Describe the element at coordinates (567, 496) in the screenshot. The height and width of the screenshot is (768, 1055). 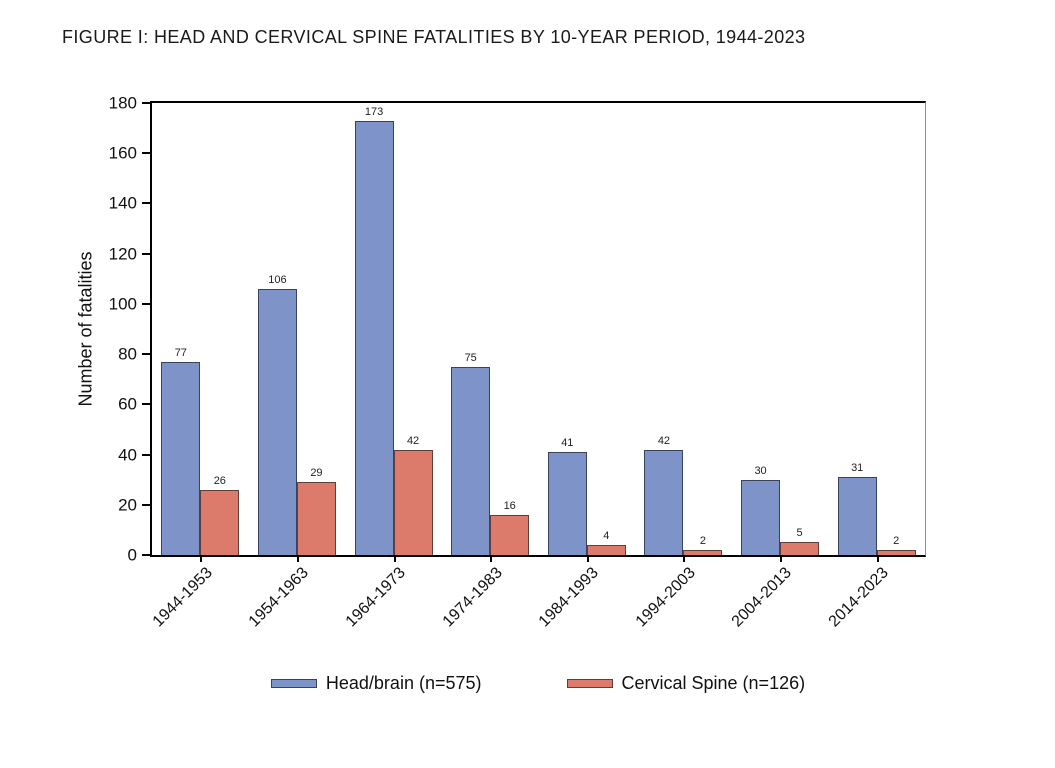
I see `bar-head-brain: 41` at that location.